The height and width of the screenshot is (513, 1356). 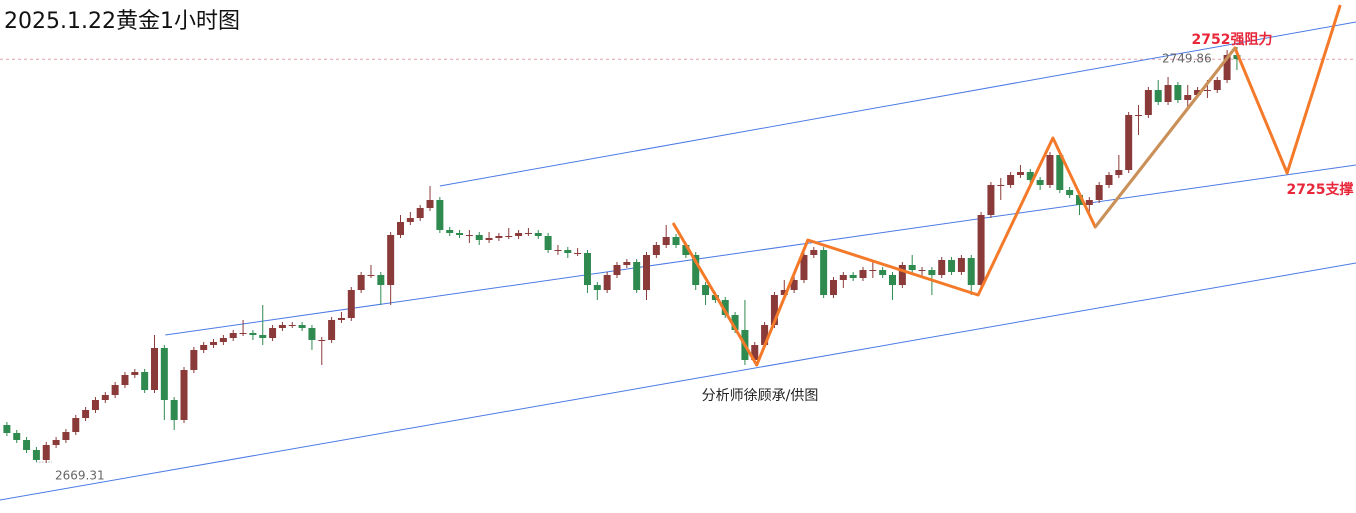 What do you see at coordinates (760, 396) in the screenshot?
I see `source-label: 分析师徐顾承/供图` at bounding box center [760, 396].